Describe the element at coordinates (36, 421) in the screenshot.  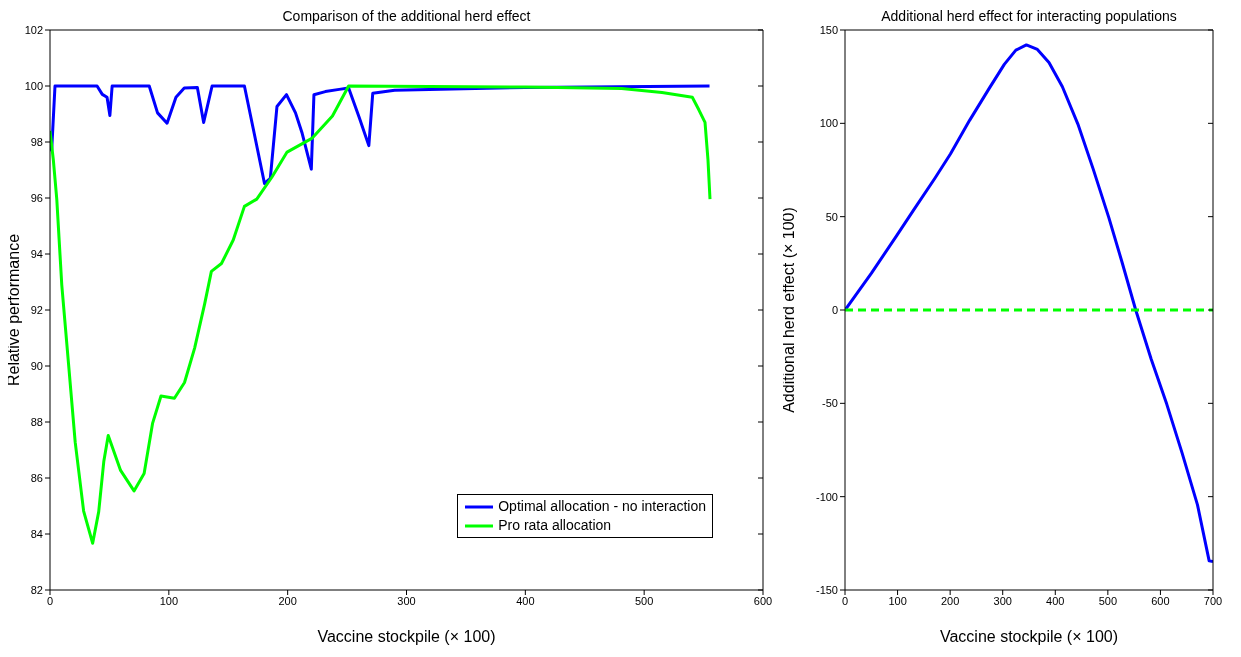
I see `y-tick-label: 88` at that location.